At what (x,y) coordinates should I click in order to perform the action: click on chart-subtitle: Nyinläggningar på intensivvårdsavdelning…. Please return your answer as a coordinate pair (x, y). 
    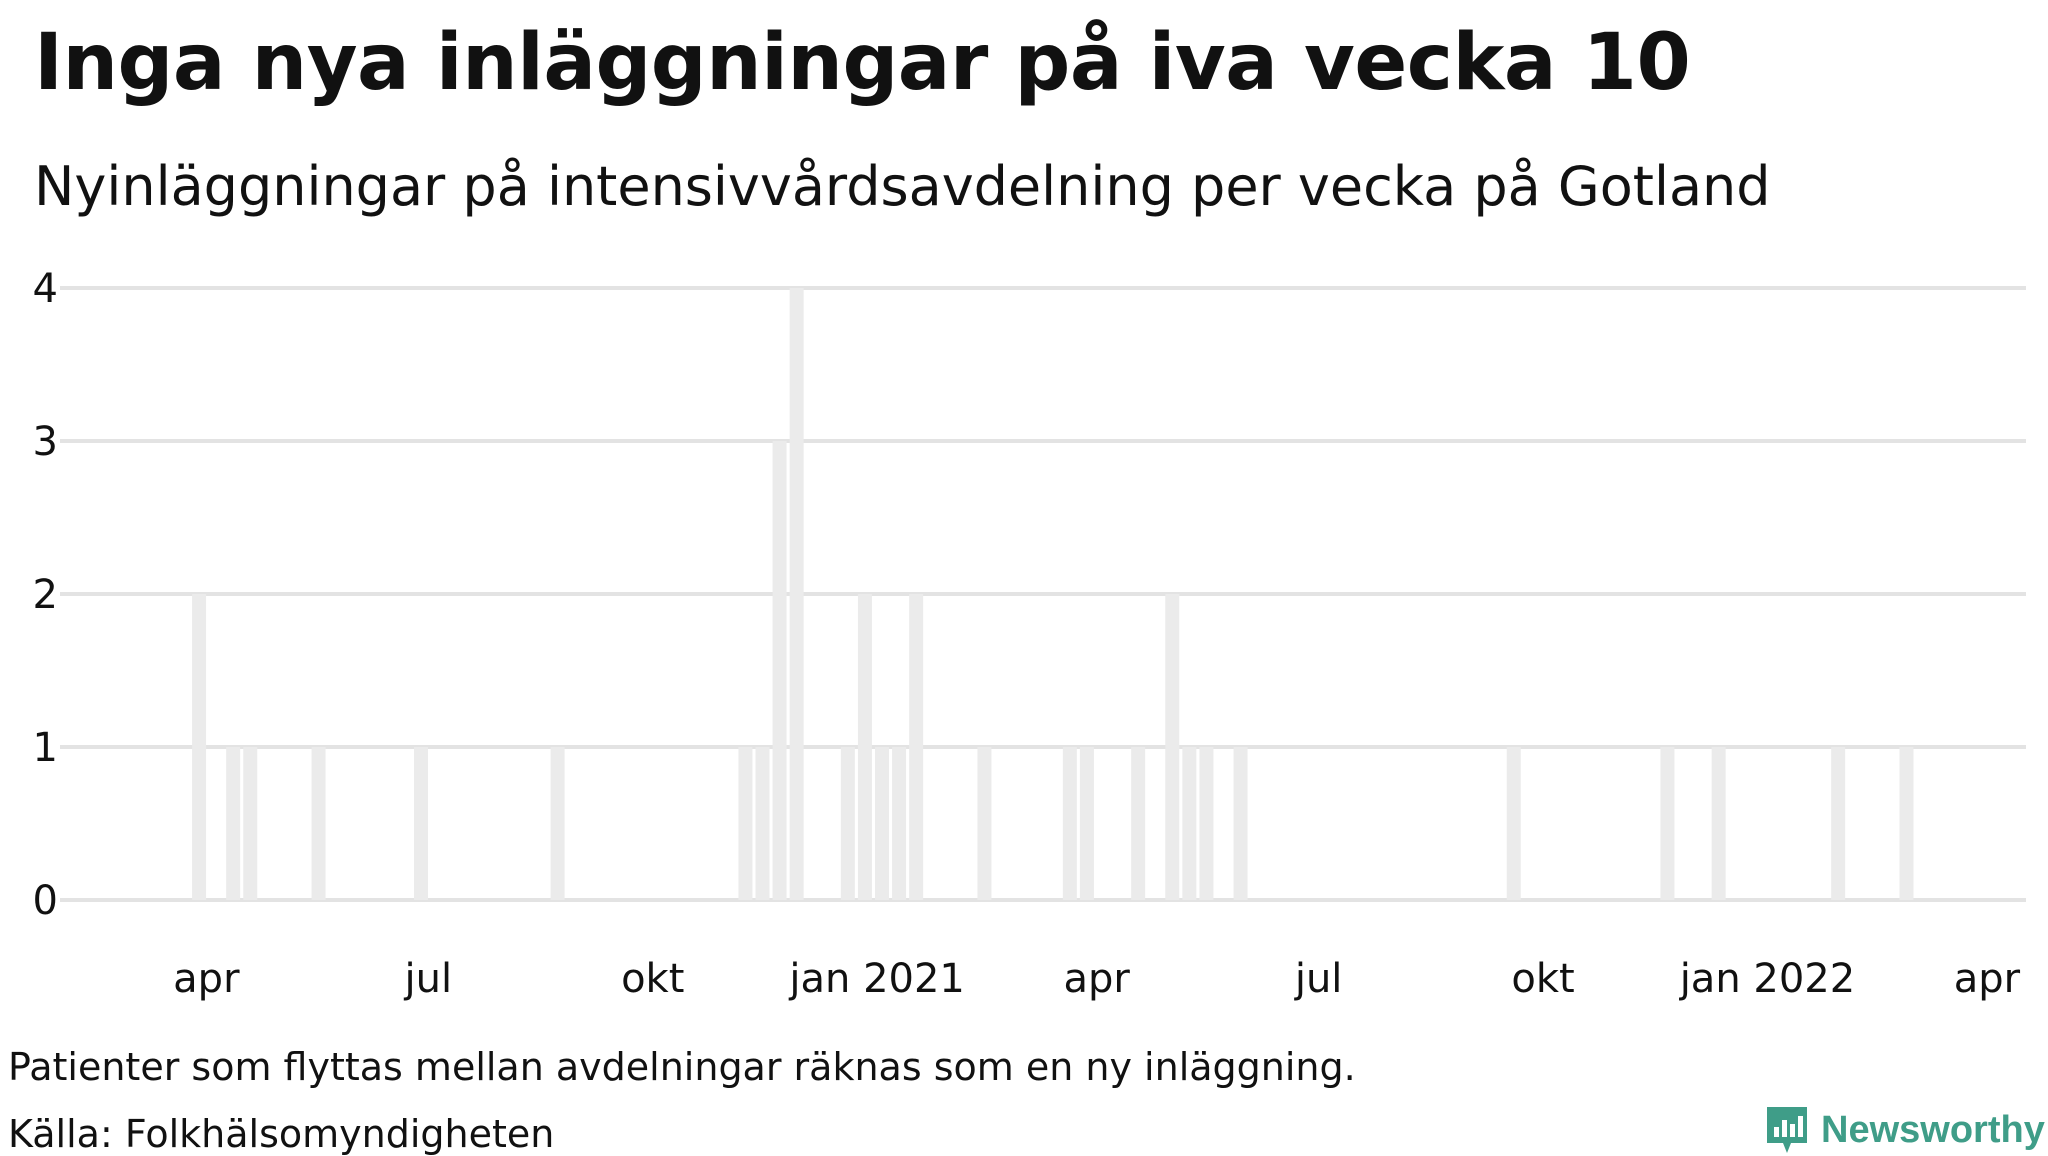
    Looking at the image, I should click on (902, 186).